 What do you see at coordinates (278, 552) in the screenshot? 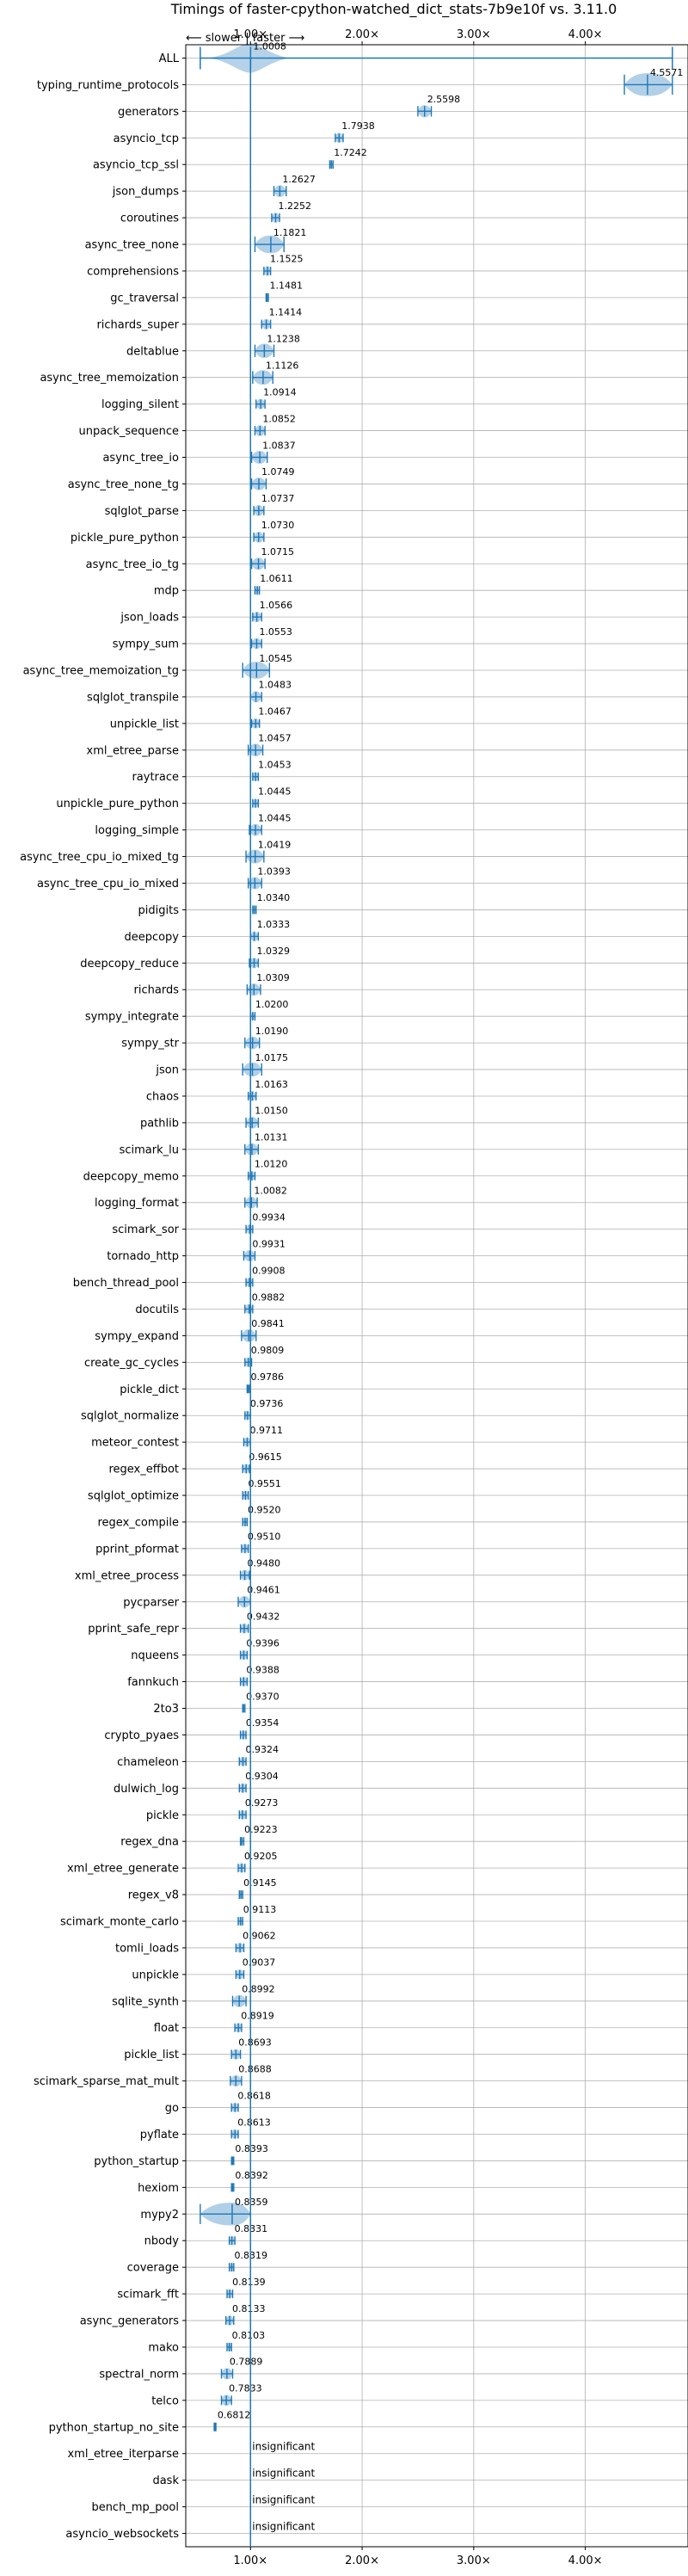
I see `value-label: 1.0715` at bounding box center [278, 552].